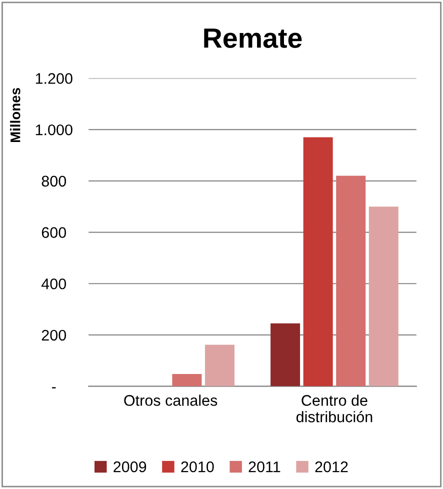 The width and height of the screenshot is (443, 489). I want to click on x-tick-label: Centro de distribución, so click(334, 408).